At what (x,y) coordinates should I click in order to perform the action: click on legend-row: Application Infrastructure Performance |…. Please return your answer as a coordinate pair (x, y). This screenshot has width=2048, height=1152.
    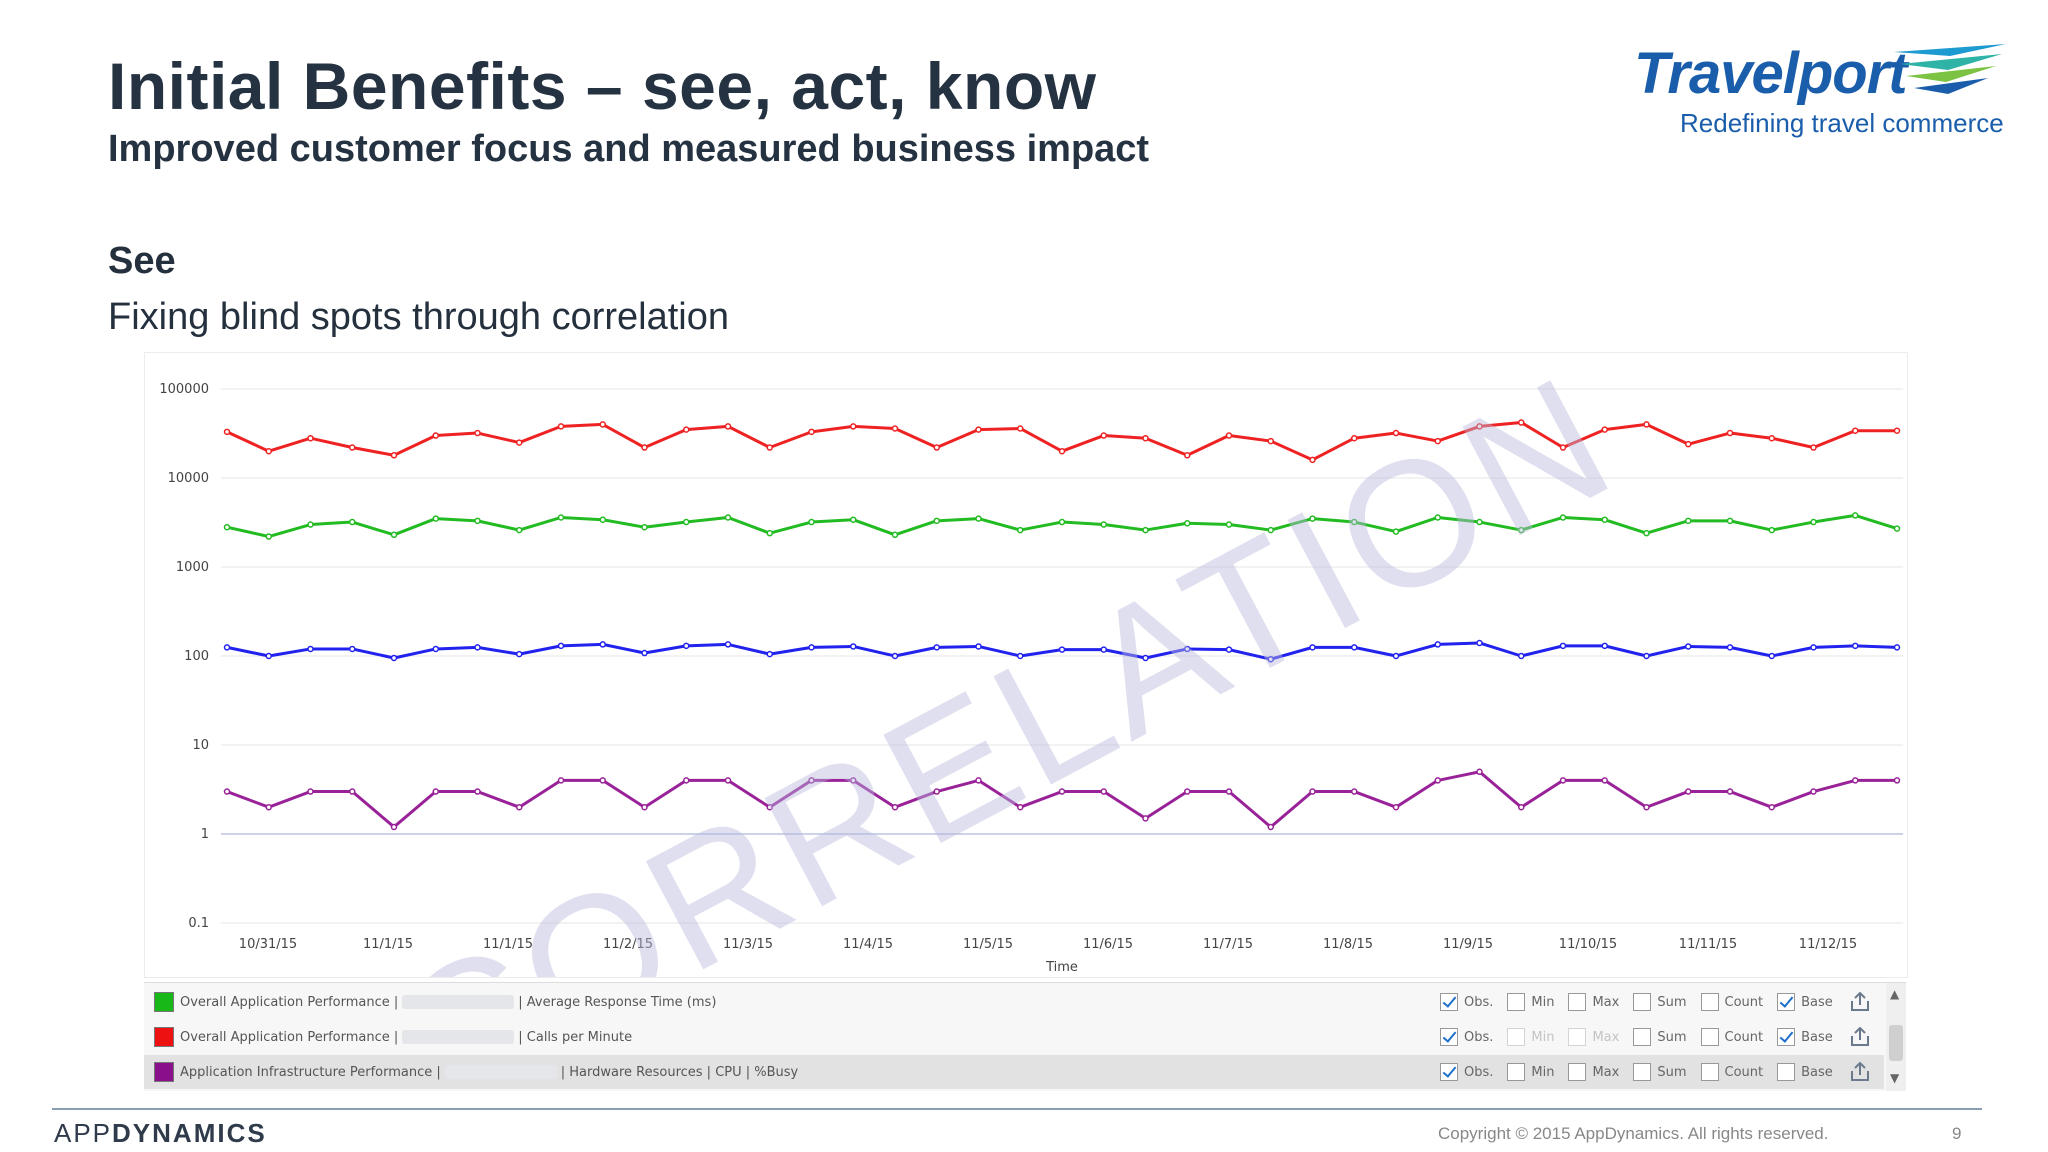
    Looking at the image, I should click on (1014, 1072).